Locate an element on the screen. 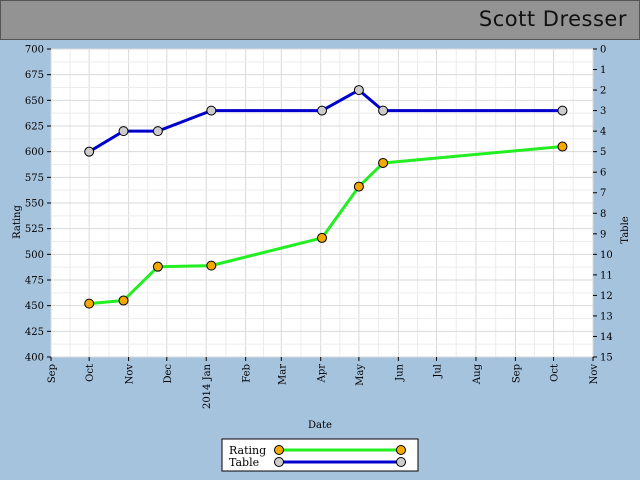  y2-tick-label: 12 is located at coordinates (606, 296).